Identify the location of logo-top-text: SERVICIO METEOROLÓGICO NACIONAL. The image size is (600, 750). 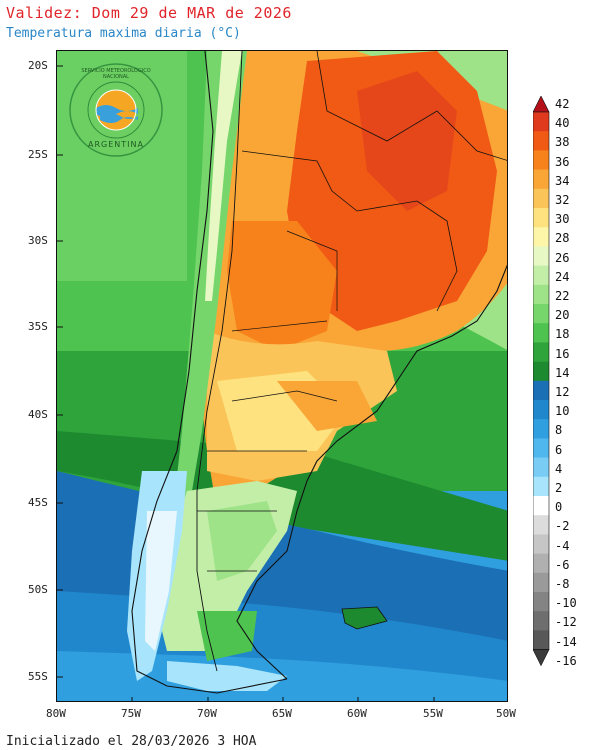
(116, 74).